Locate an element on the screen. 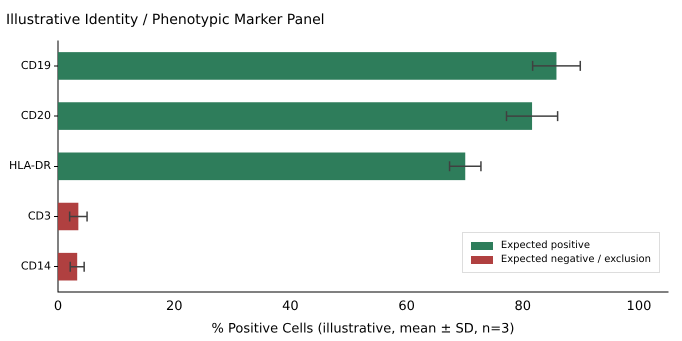 Image resolution: width=682 pixels, height=341 pixels. x-tick-label: 100 is located at coordinates (639, 306).